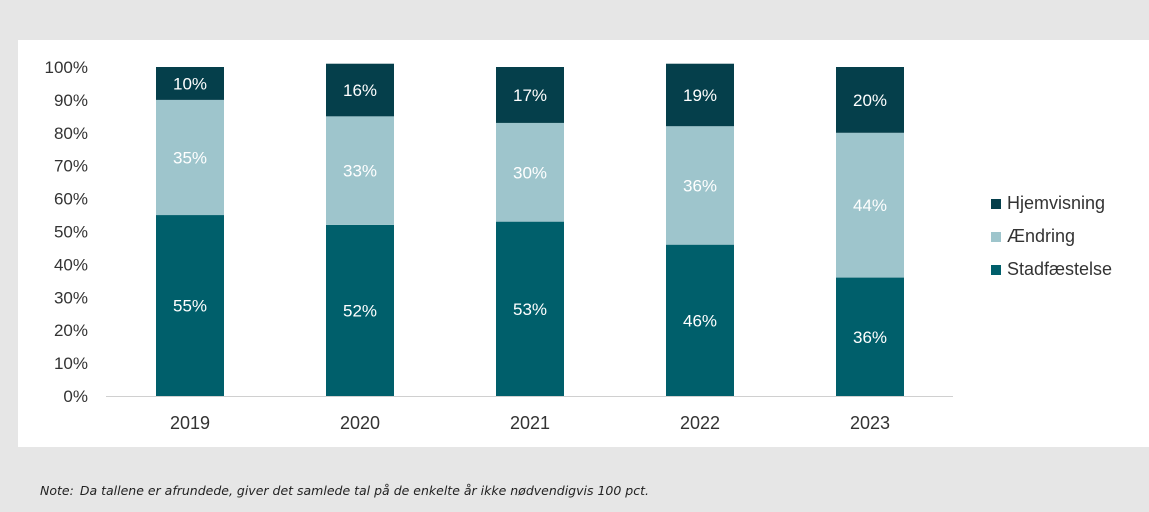  What do you see at coordinates (71, 232) in the screenshot?
I see `y-tick-label: 50%` at bounding box center [71, 232].